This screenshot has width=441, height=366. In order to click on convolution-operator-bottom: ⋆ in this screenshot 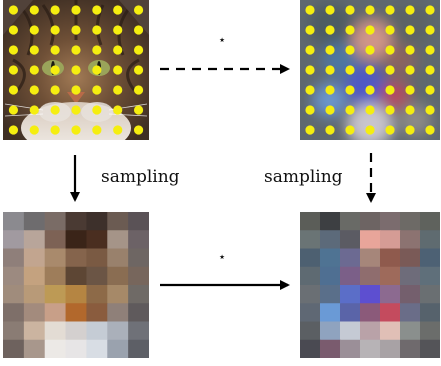, I will do `click(222, 257)`.